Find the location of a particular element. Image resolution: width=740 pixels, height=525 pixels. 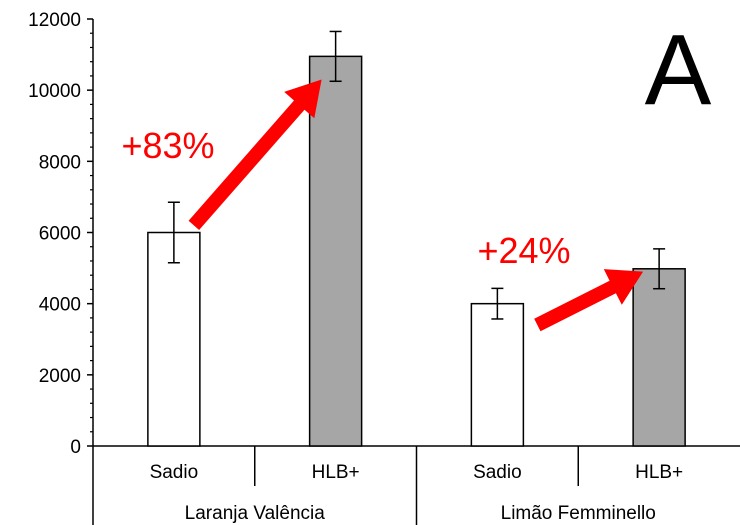

percent-increase-label: +83% is located at coordinates (167, 145).